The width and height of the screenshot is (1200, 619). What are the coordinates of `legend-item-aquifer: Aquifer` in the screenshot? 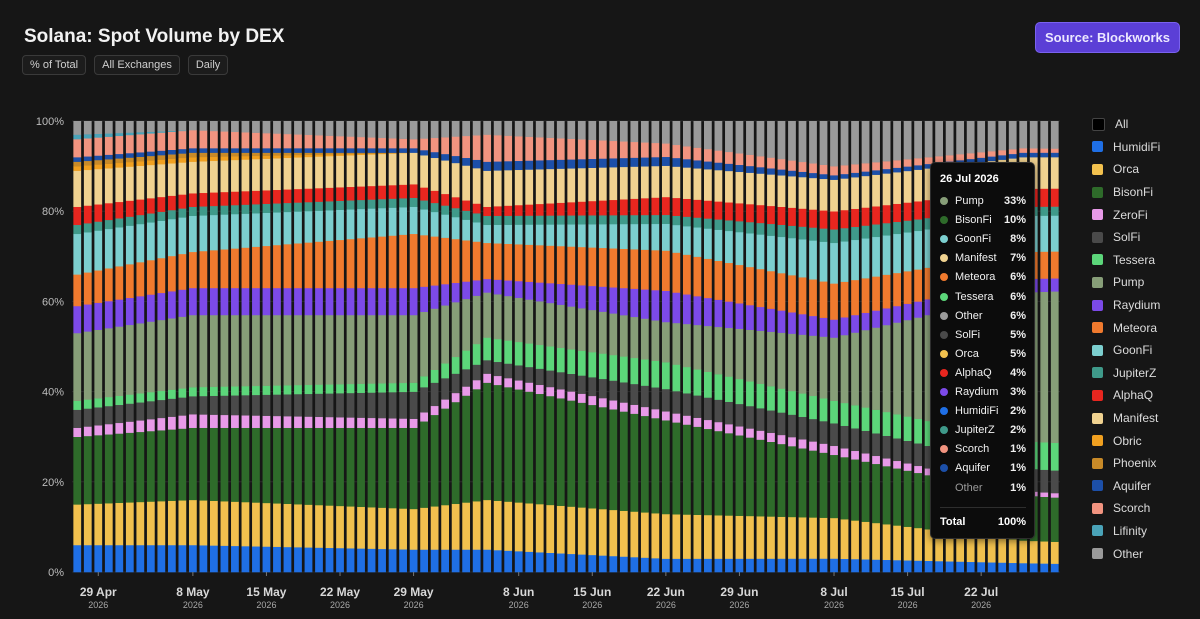 It's located at (1126, 486).